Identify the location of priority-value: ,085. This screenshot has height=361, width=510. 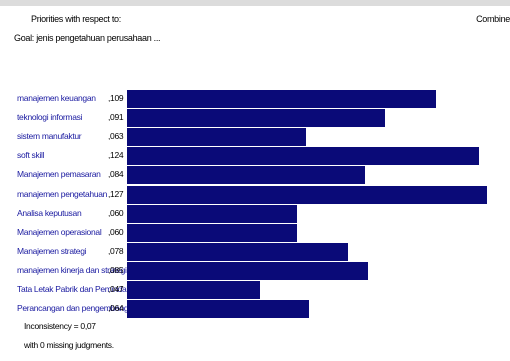
(116, 269).